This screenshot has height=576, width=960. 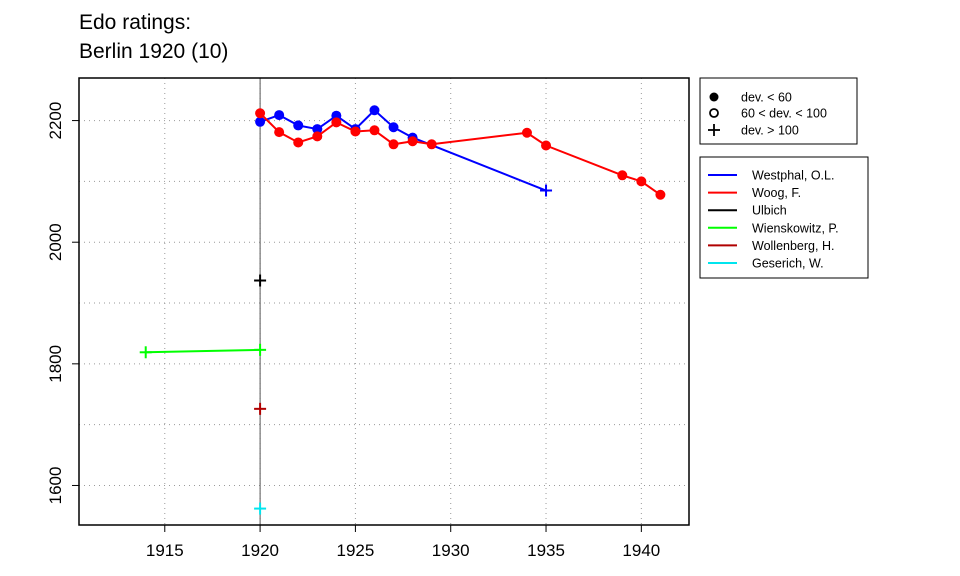 I want to click on legend-entry-label: Woog, F., so click(x=776, y=193).